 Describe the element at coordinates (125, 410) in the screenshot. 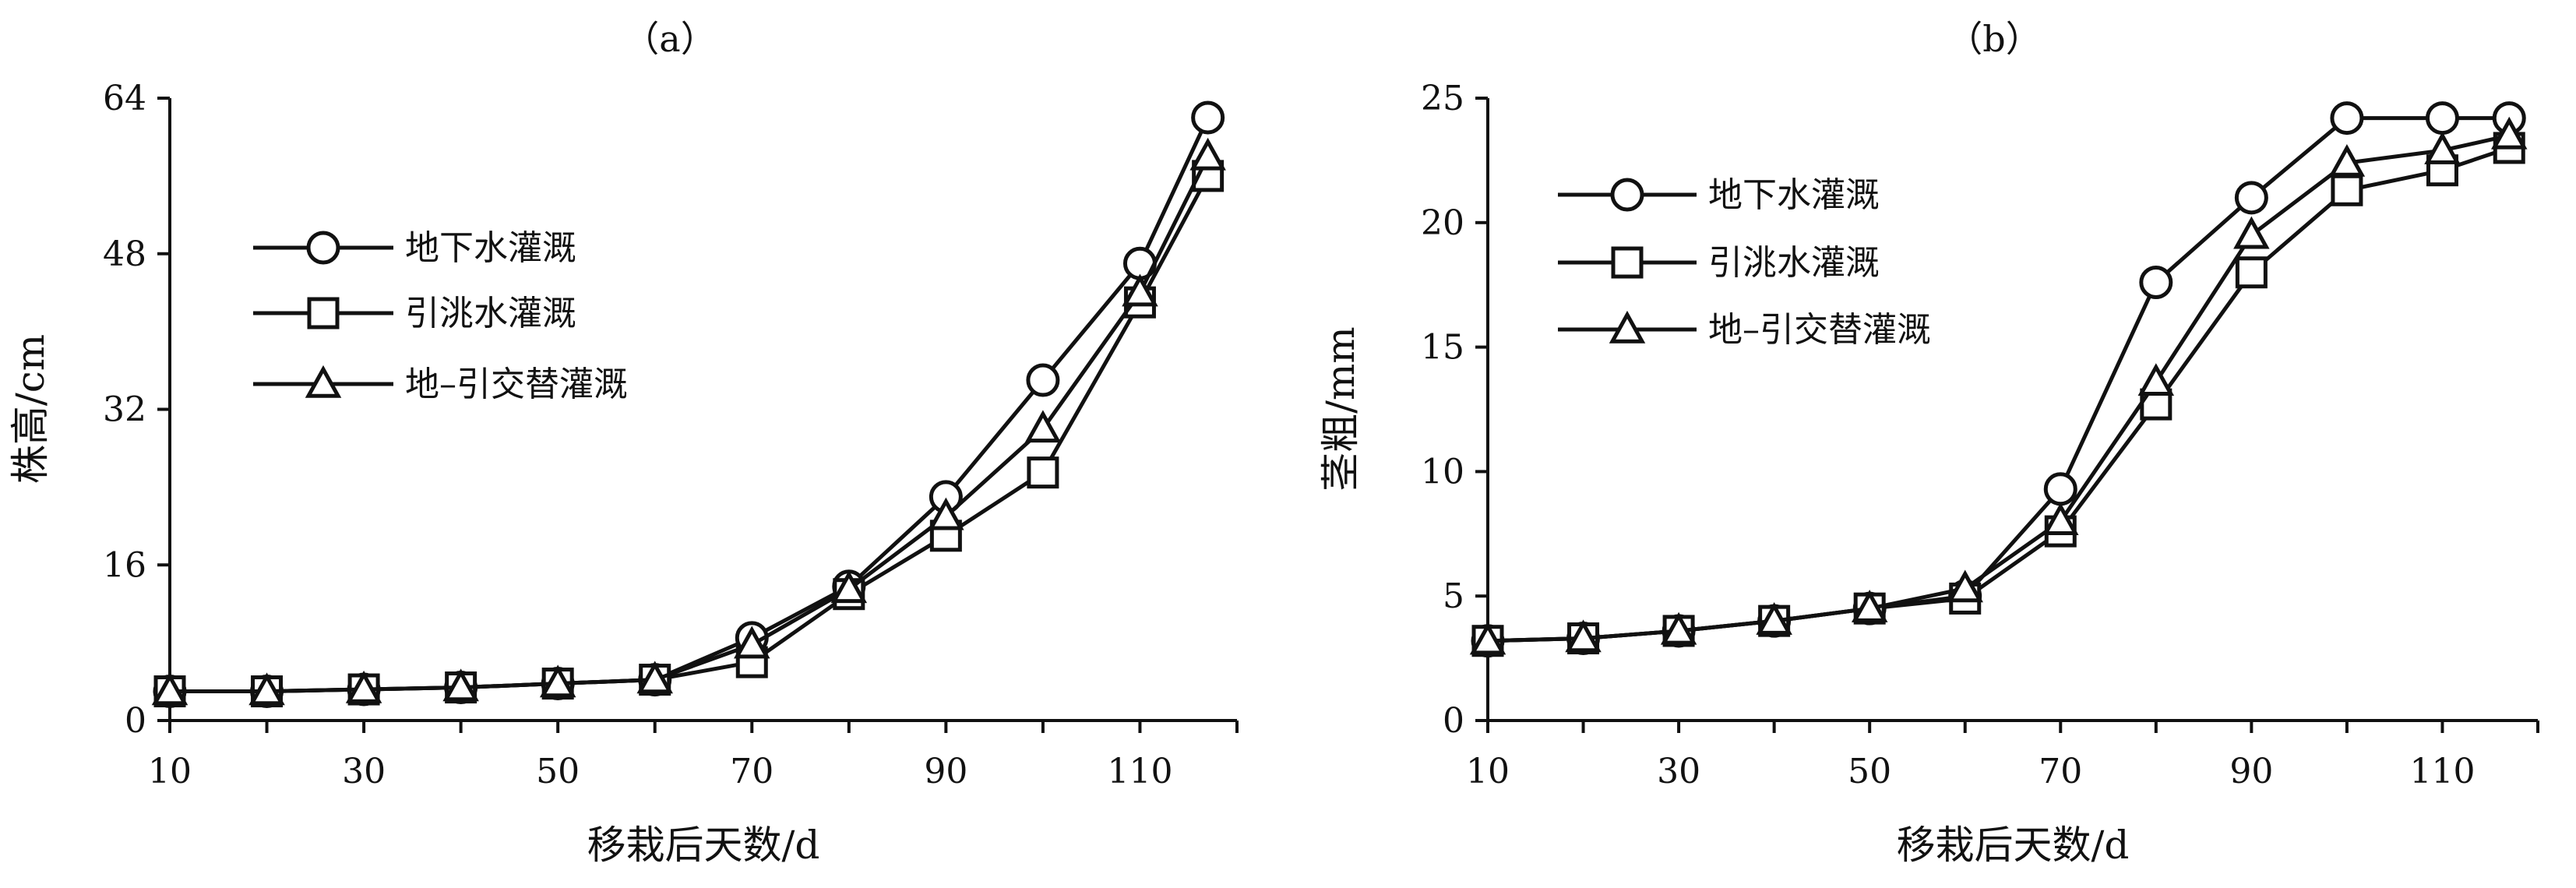

I see `y-tick-label: 32` at that location.